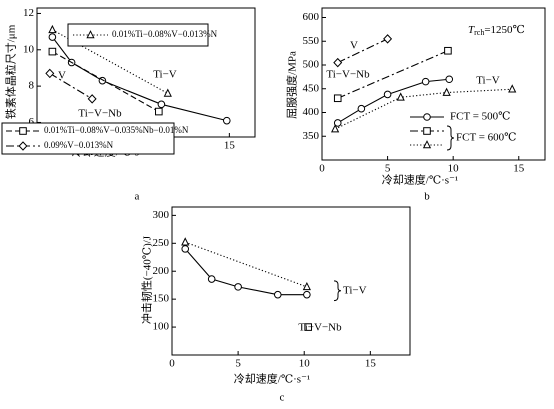 The image size is (554, 409). Describe the element at coordinates (311, 88) in the screenshot. I see `y-tick-label: 450` at that location.